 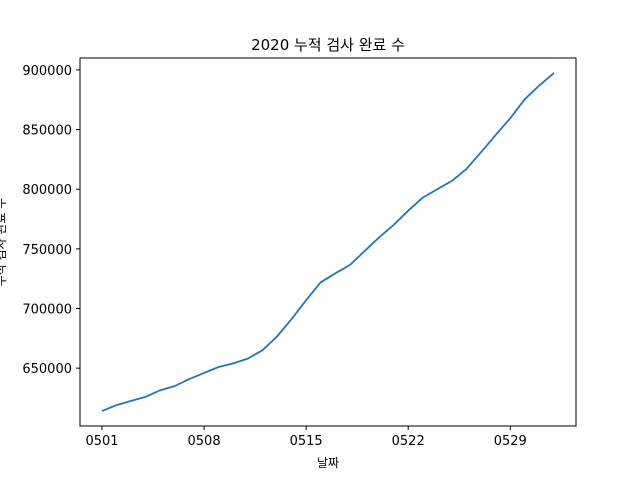 I want to click on x-tick-label: 0515, so click(x=306, y=441).